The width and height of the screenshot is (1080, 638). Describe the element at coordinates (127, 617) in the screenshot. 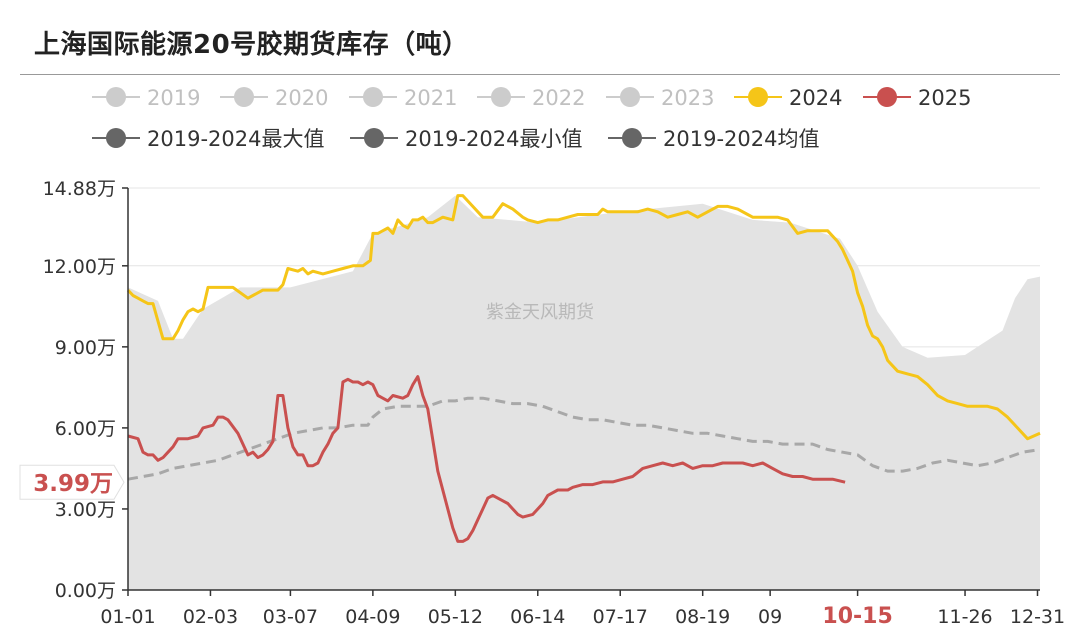

I see `x-tick-label: 01-01` at that location.